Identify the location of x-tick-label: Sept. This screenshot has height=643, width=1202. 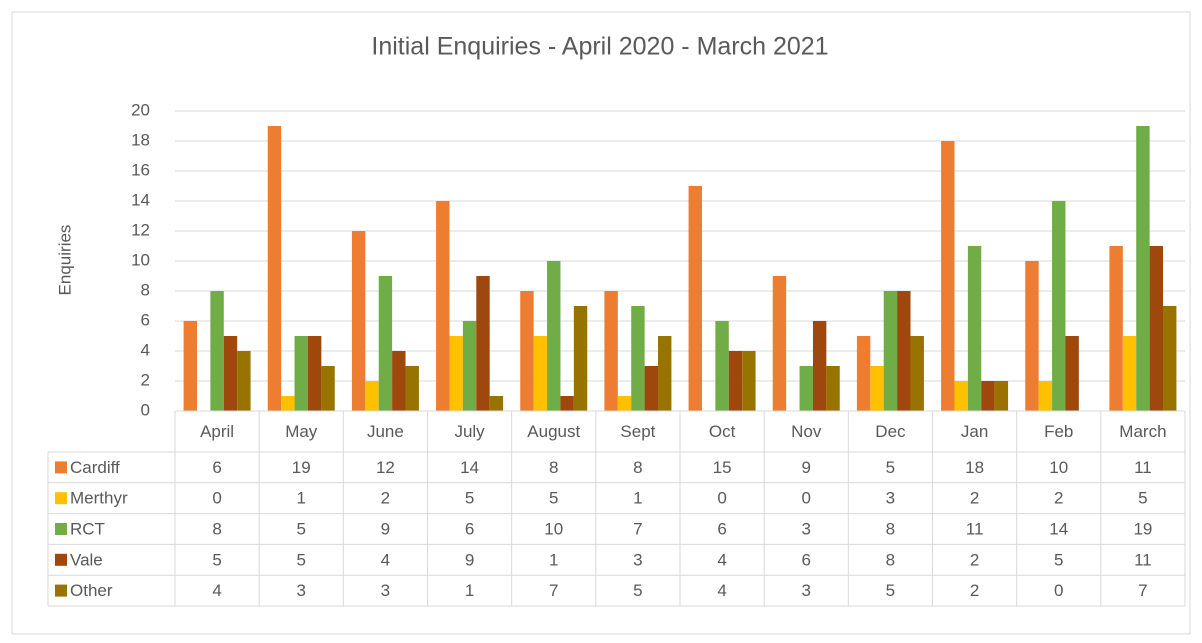
(637, 431).